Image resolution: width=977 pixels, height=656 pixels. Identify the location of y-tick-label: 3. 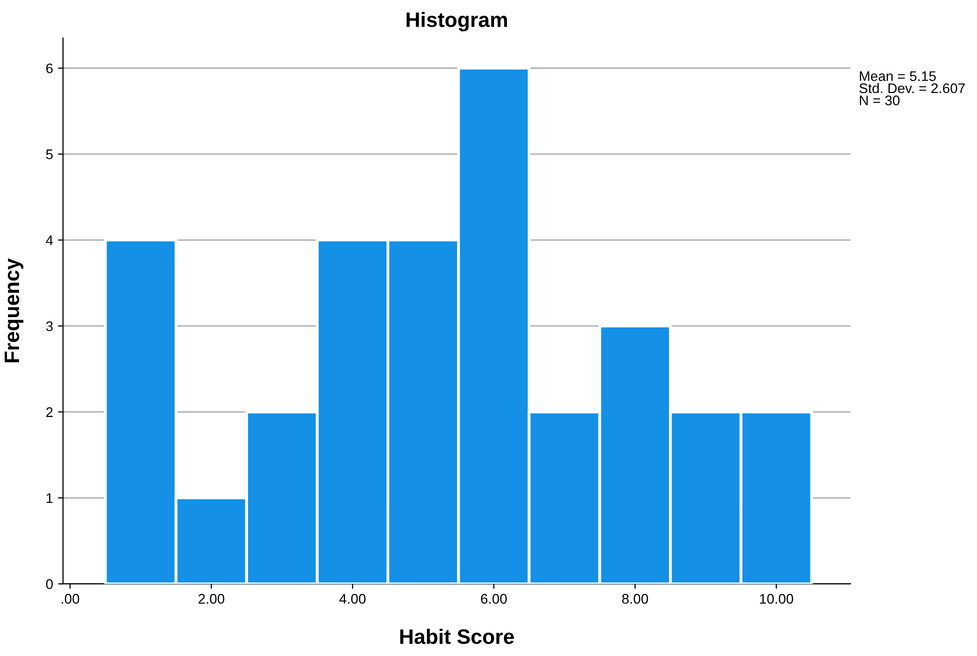
(49, 326).